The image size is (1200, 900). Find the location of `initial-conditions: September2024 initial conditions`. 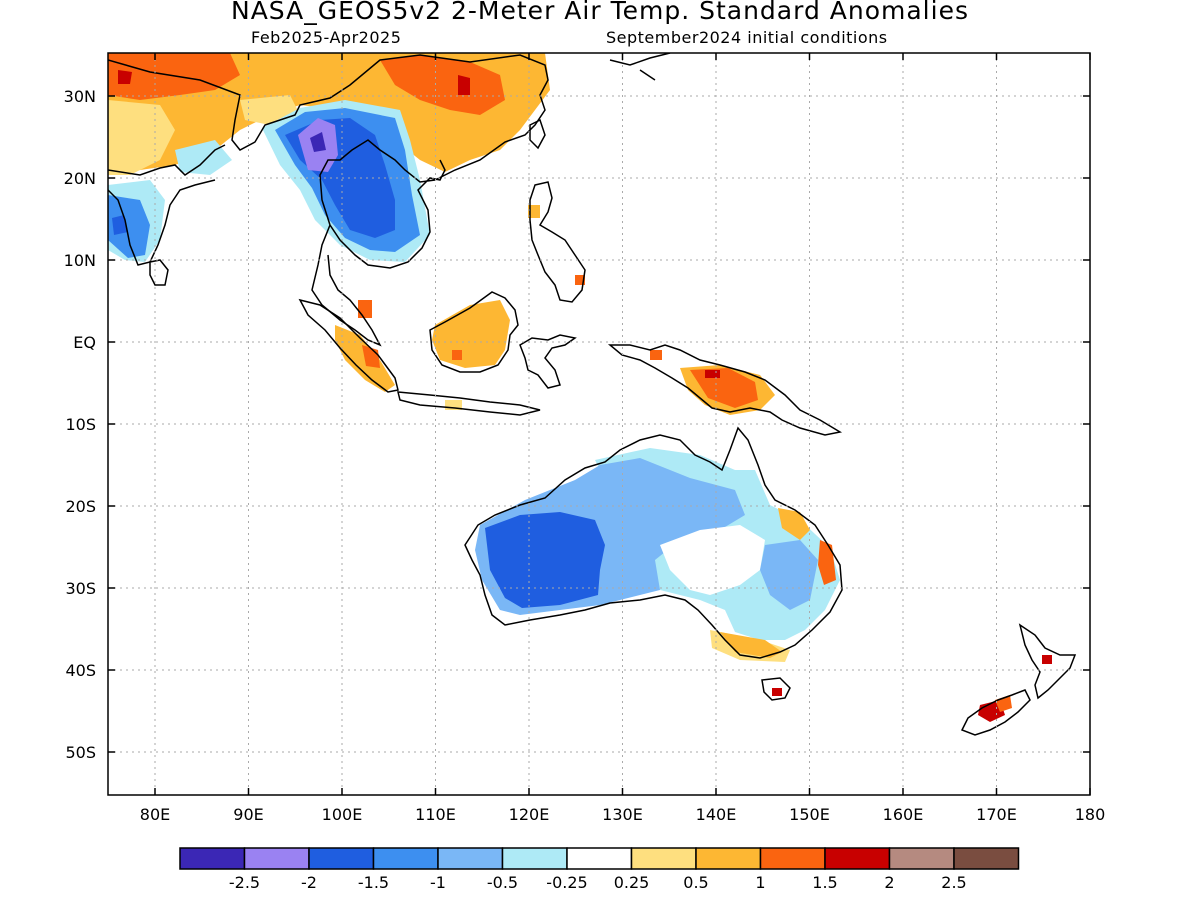

initial-conditions: September2024 initial conditions is located at coordinates (747, 37).